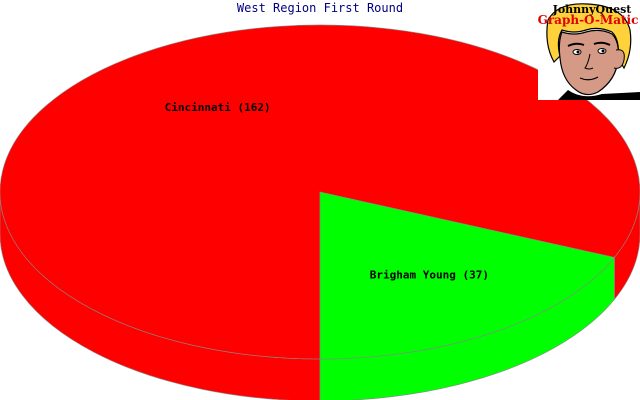 The image size is (640, 400). What do you see at coordinates (588, 20) in the screenshot?
I see `logo-line2: Graph-O-Matic` at bounding box center [588, 20].